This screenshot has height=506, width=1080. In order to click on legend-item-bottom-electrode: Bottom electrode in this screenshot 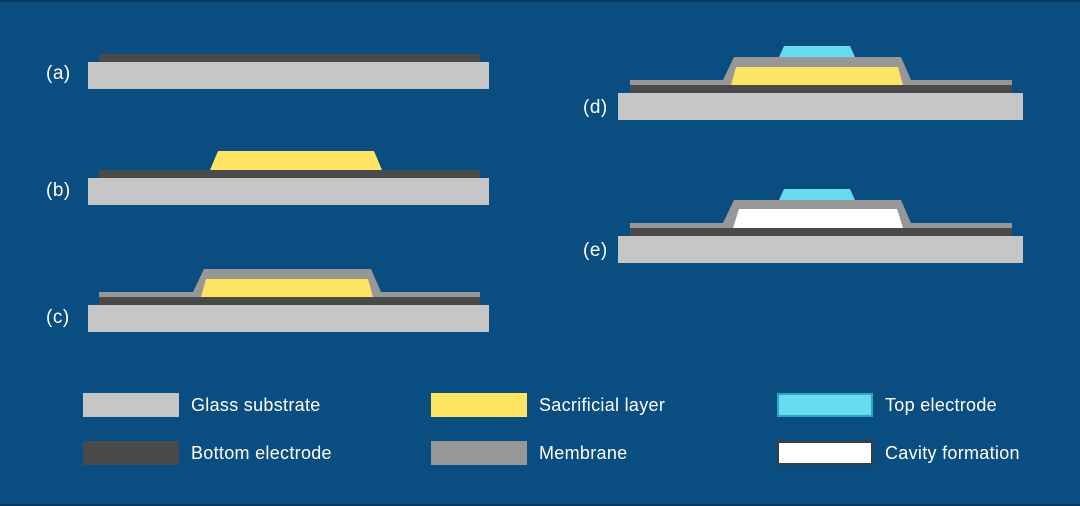, I will do `click(207, 453)`.